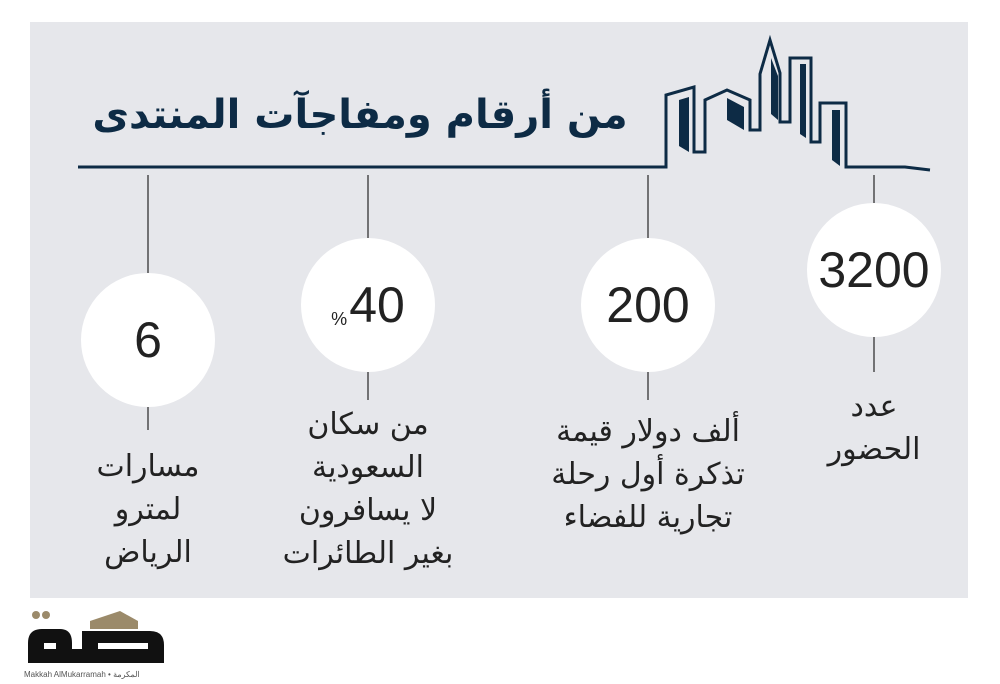 The width and height of the screenshot is (1000, 684). What do you see at coordinates (368, 424) in the screenshot?
I see `caption-line: من سكان` at bounding box center [368, 424].